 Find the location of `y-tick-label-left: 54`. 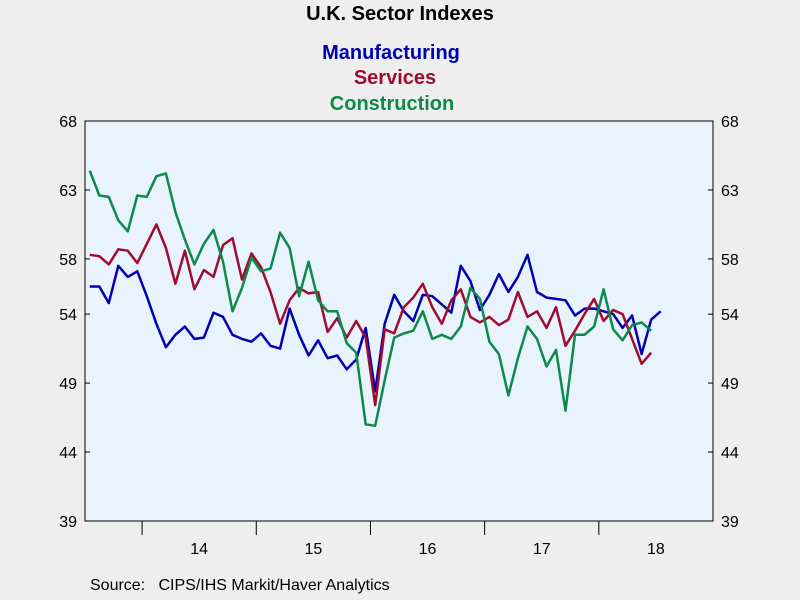

y-tick-label-left: 54 is located at coordinates (68, 315).